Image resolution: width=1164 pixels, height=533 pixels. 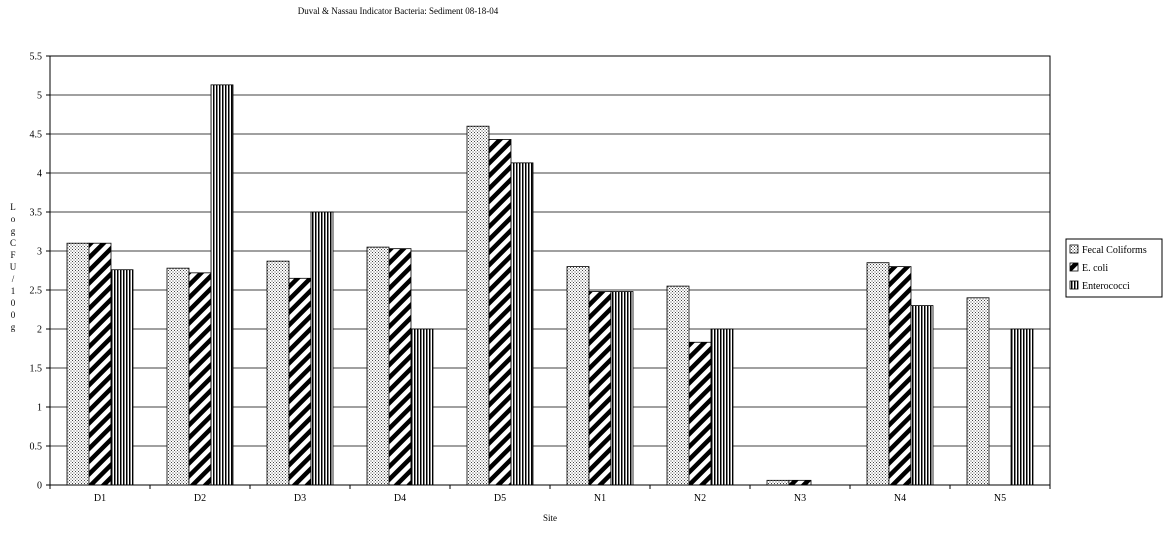 I want to click on legend-label: E. coli, so click(x=1095, y=268).